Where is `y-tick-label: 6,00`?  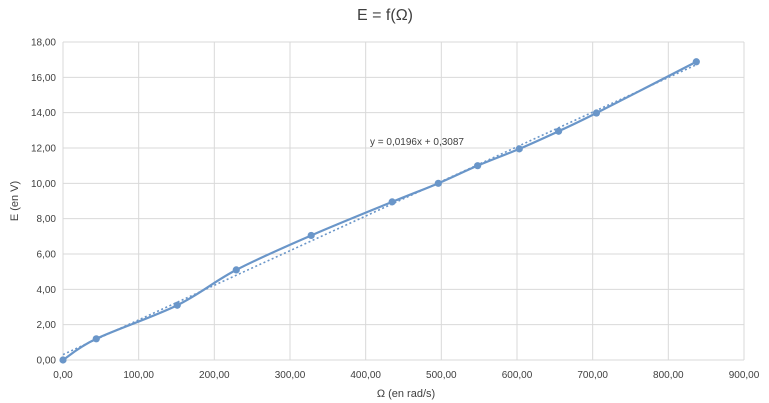 y-tick-label: 6,00 is located at coordinates (47, 255).